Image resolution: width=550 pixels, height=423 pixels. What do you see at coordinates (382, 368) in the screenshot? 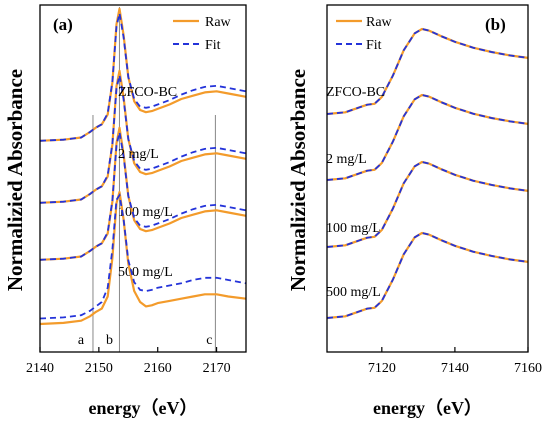
I see `x-tick-label: 7120` at bounding box center [382, 368].